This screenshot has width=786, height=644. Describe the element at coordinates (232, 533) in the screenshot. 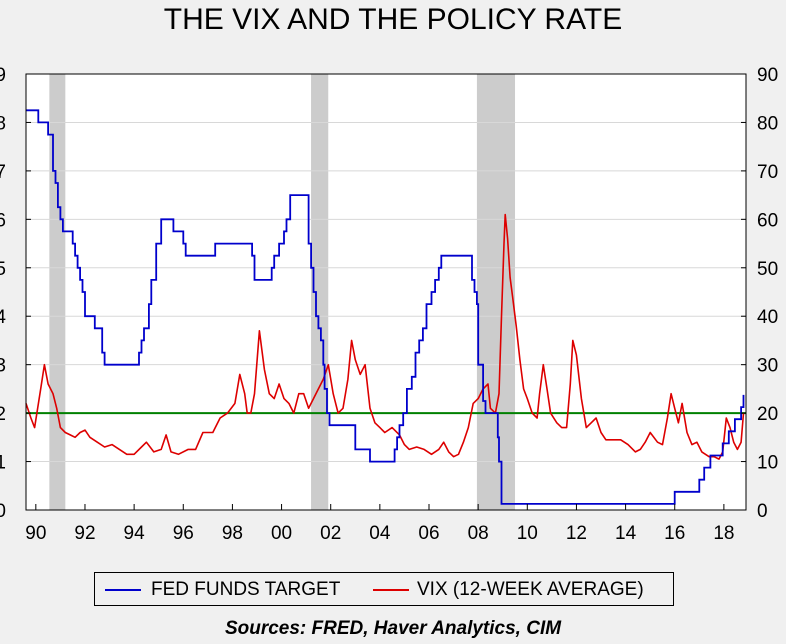

I see `x-tick-label: 98` at that location.